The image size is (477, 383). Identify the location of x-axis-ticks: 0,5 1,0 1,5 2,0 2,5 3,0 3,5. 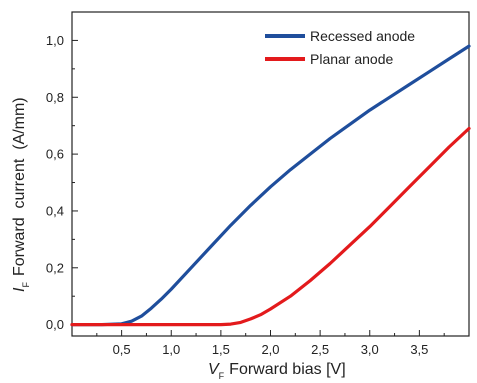
(270, 343).